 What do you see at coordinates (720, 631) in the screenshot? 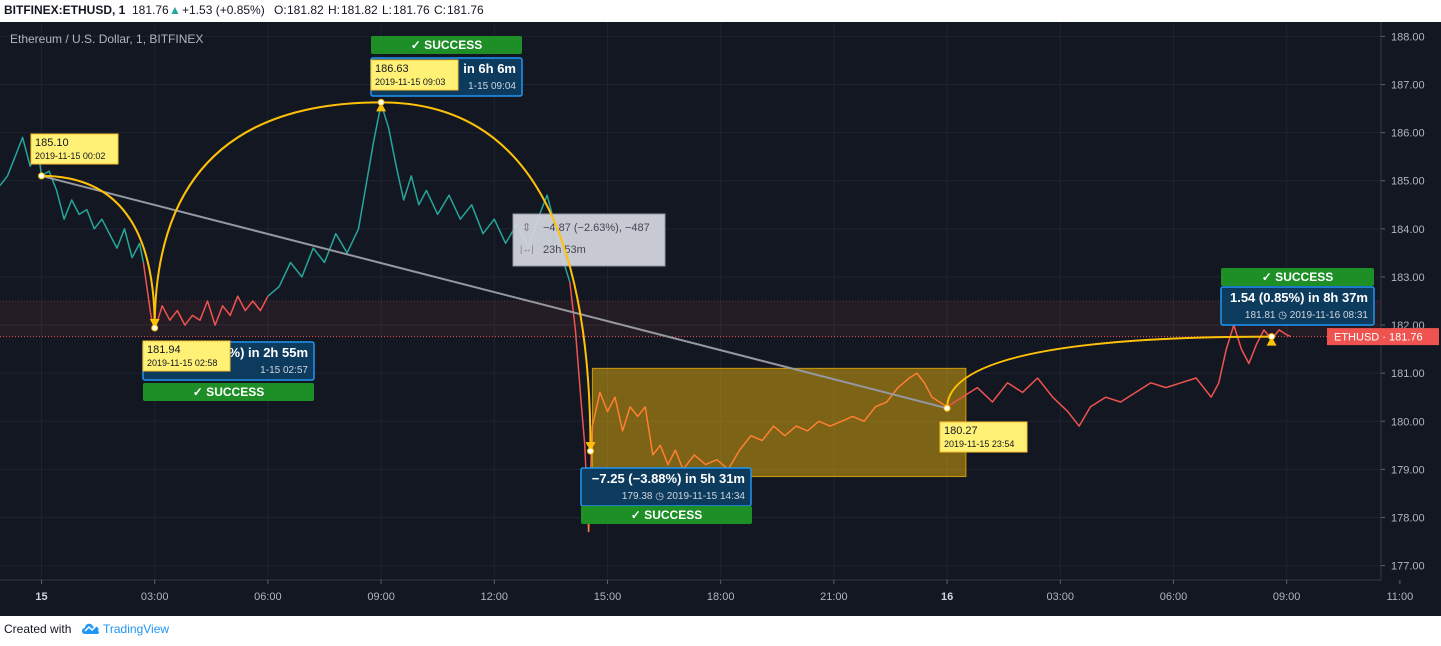
I see `footer: Created with TradingView` at bounding box center [720, 631].